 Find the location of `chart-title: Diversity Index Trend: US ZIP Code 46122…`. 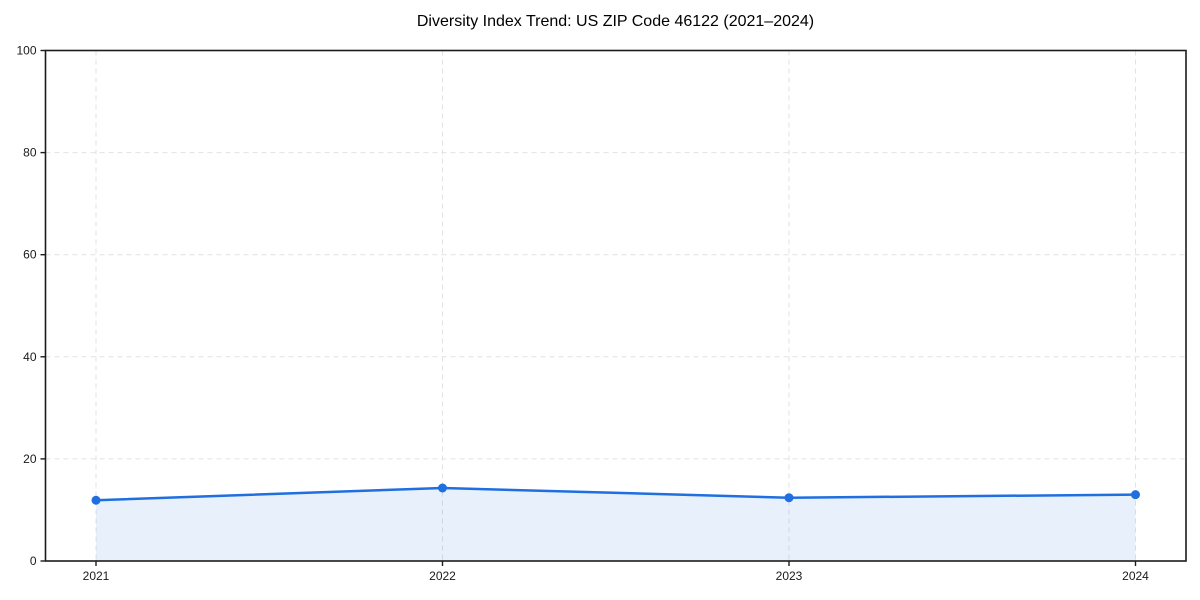

chart-title: Diversity Index Trend: US ZIP Code 46122… is located at coordinates (615, 21).